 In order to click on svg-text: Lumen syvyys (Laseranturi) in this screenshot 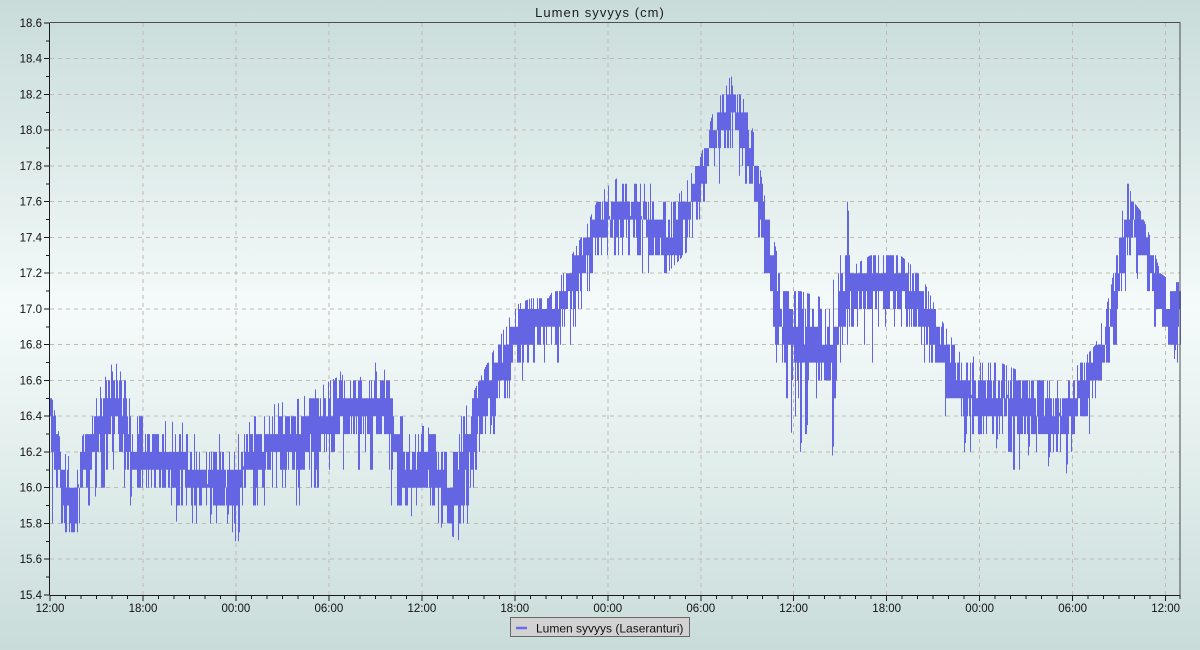, I will do `click(609, 629)`.